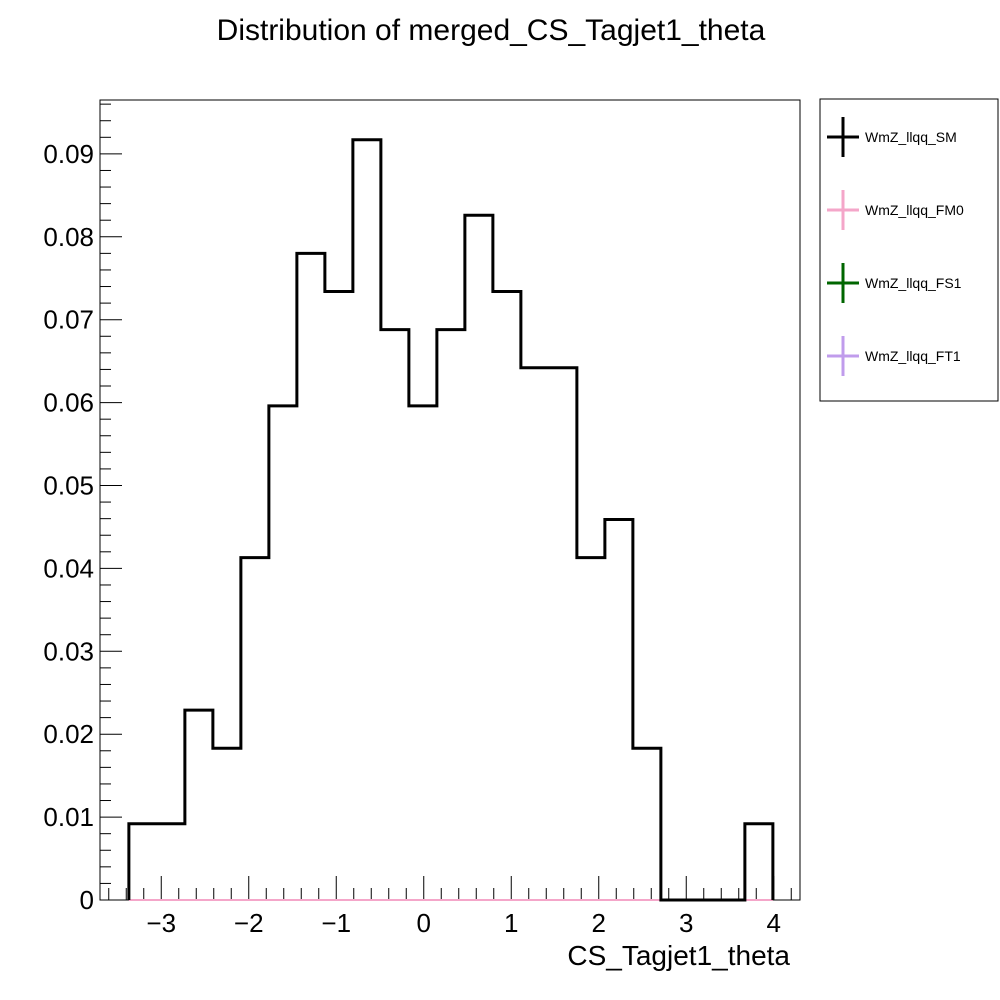 This screenshot has width=1000, height=1000. I want to click on x-axis-title: CS_Tagjet1_theta, so click(678, 955).